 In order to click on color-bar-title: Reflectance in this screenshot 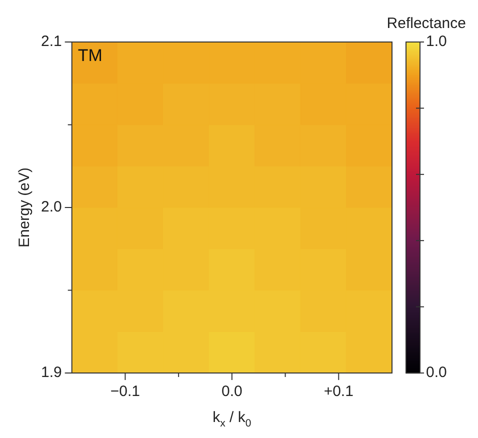, I will do `click(426, 23)`.